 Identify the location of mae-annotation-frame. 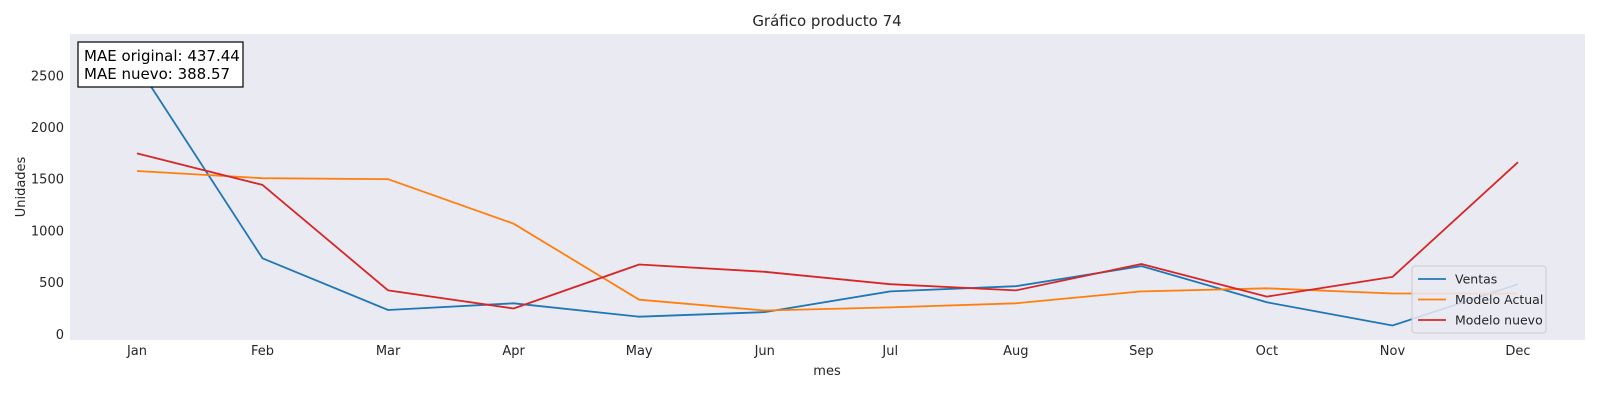
(160, 64).